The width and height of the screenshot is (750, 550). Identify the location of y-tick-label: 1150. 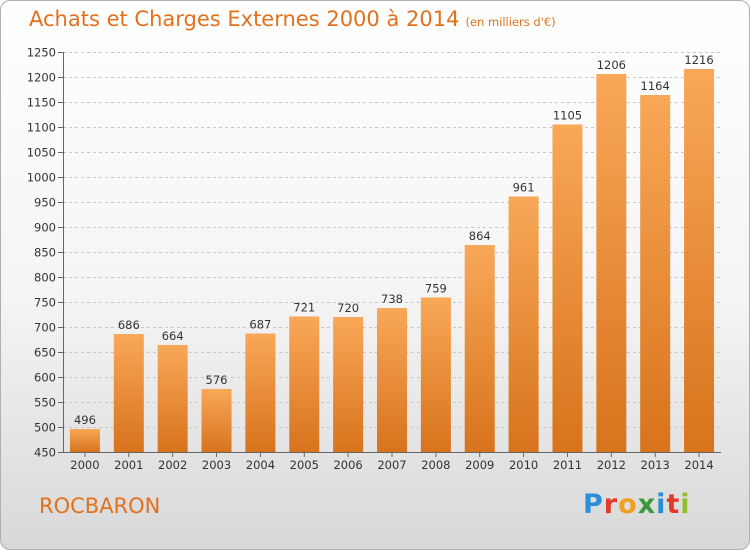
(41, 103).